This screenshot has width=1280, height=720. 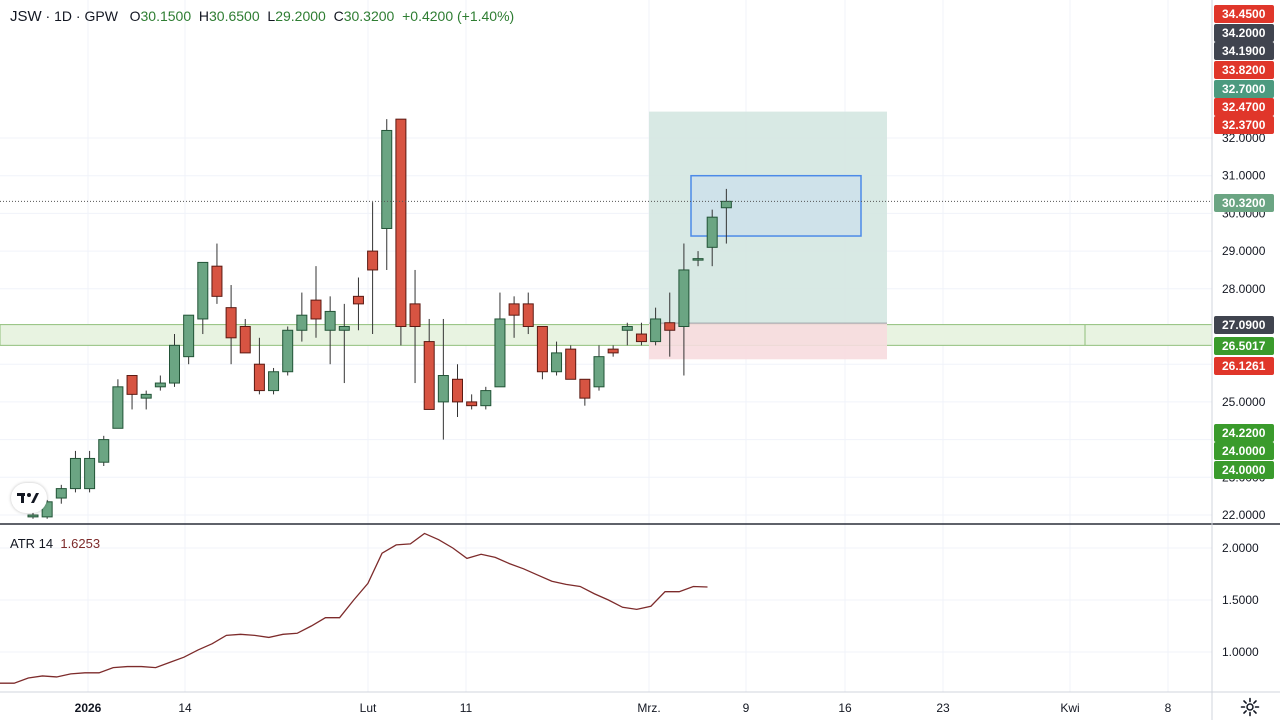 What do you see at coordinates (466, 708) in the screenshot?
I see `time-tick-label: 11` at bounding box center [466, 708].